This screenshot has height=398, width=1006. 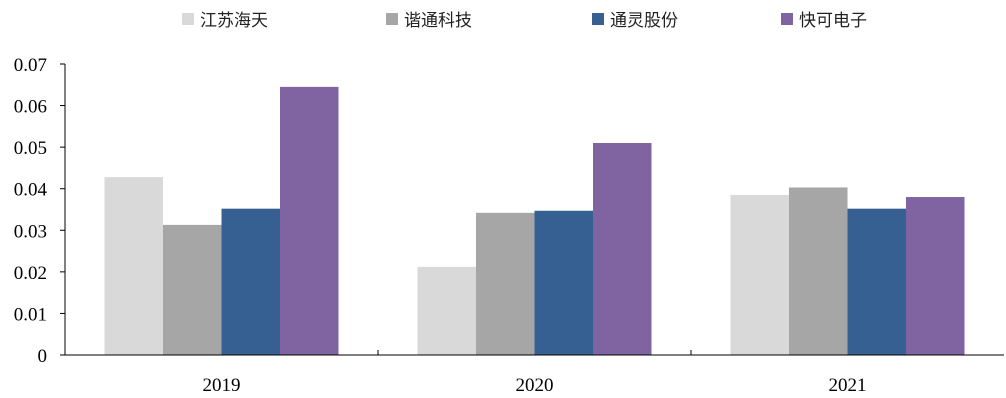 What do you see at coordinates (222, 385) in the screenshot?
I see `x-tick-label: 2019` at bounding box center [222, 385].